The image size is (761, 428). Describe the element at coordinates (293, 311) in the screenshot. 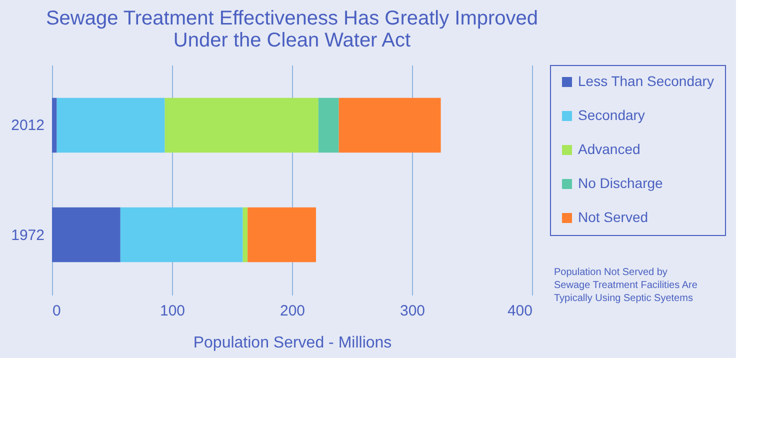

I see `x-tick-label: 200` at that location.